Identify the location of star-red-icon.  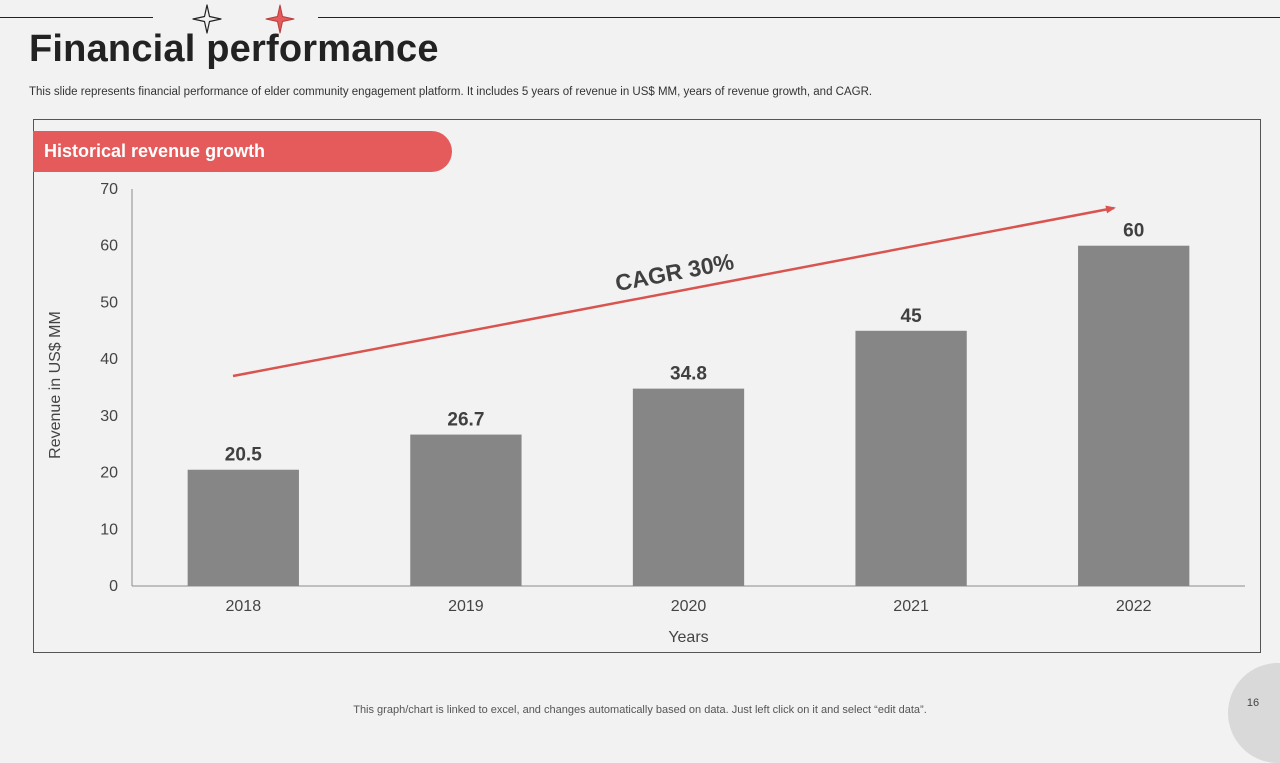
(280, 19).